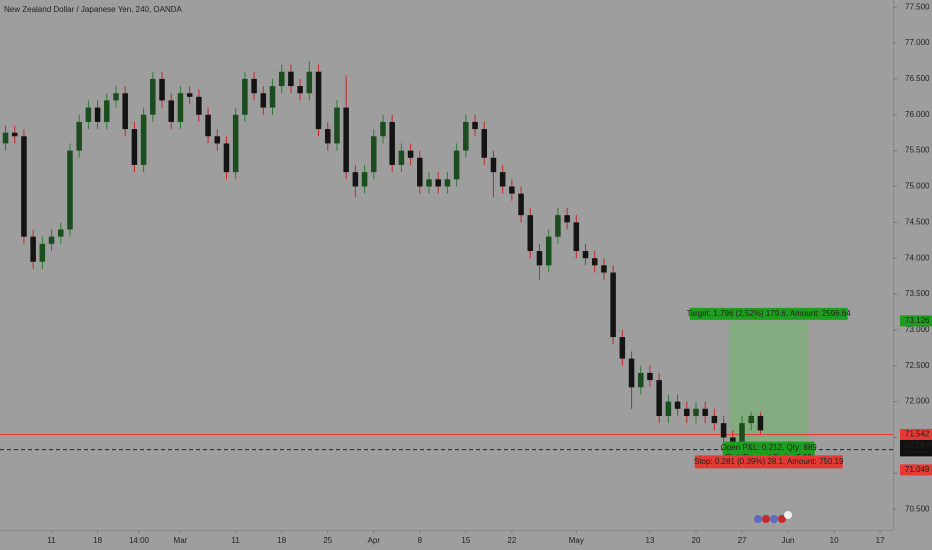  I want to click on countdown: 02:14:45, so click(918, 445).